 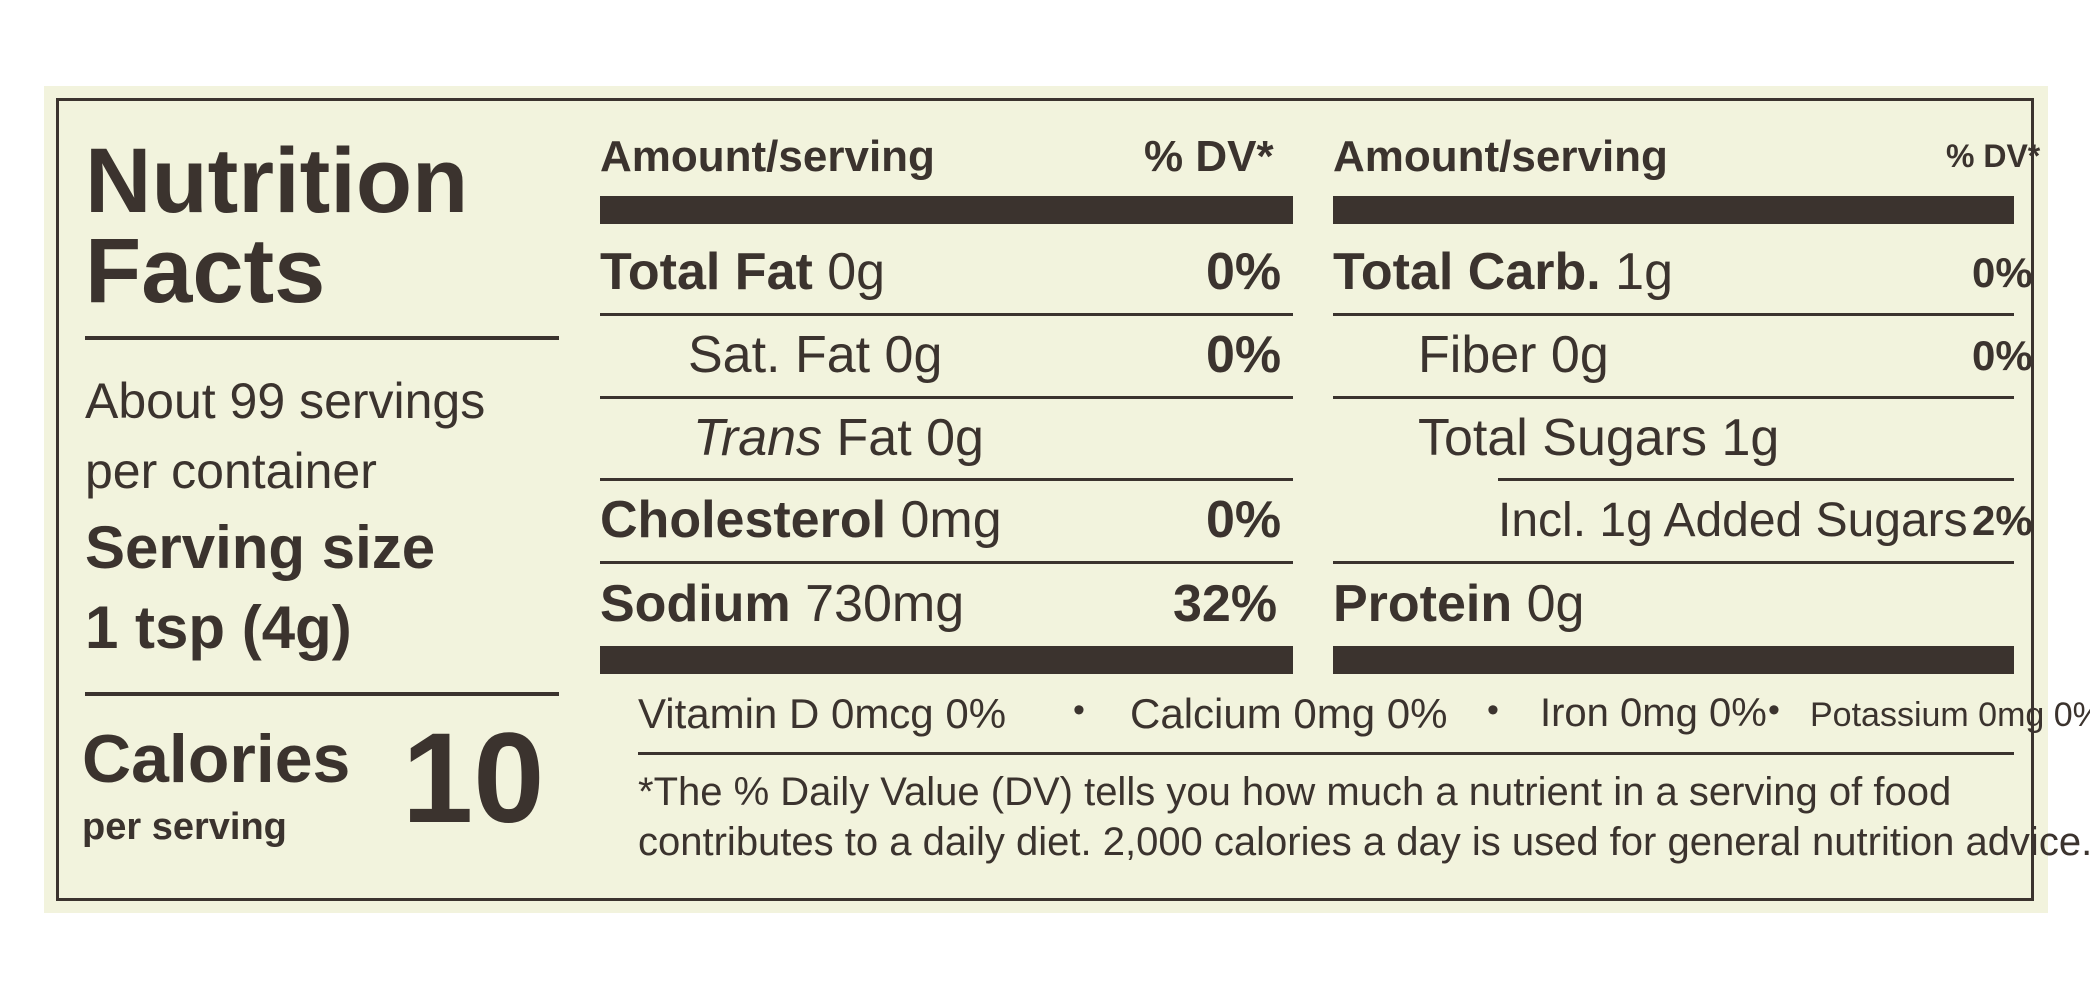 What do you see at coordinates (1637, 272) in the screenshot?
I see `total-carb-amount: 1g` at bounding box center [1637, 272].